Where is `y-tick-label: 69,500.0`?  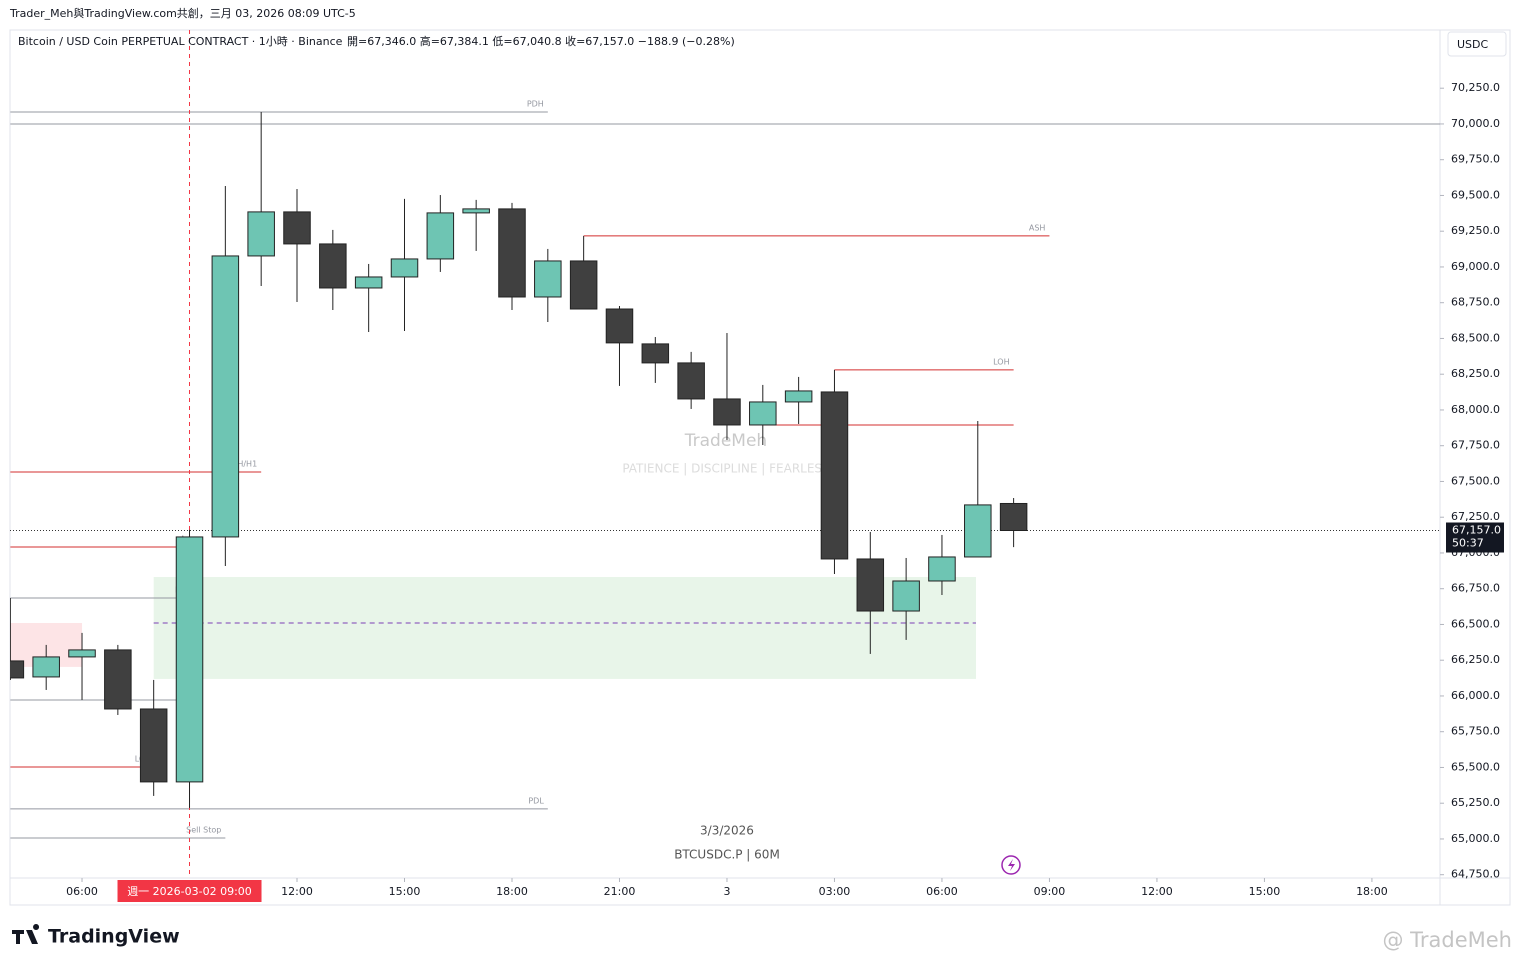
y-tick-label: 69,500.0 is located at coordinates (1475, 194).